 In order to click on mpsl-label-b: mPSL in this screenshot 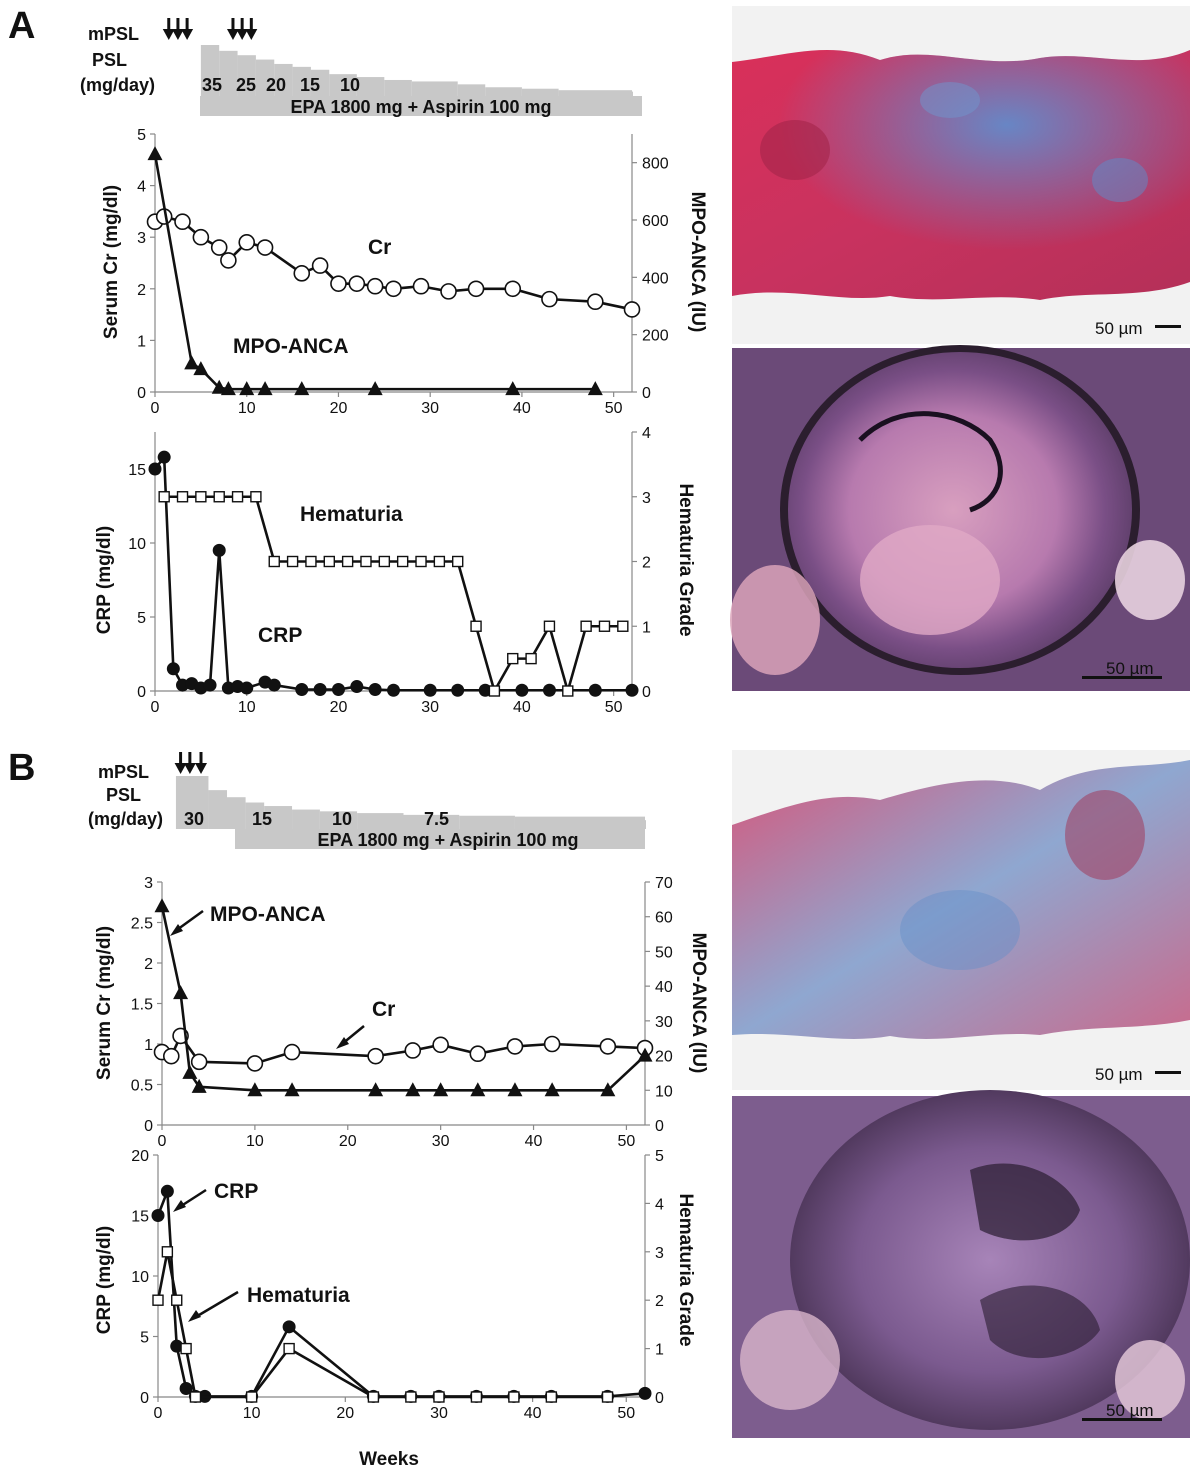, I will do `click(123, 772)`.